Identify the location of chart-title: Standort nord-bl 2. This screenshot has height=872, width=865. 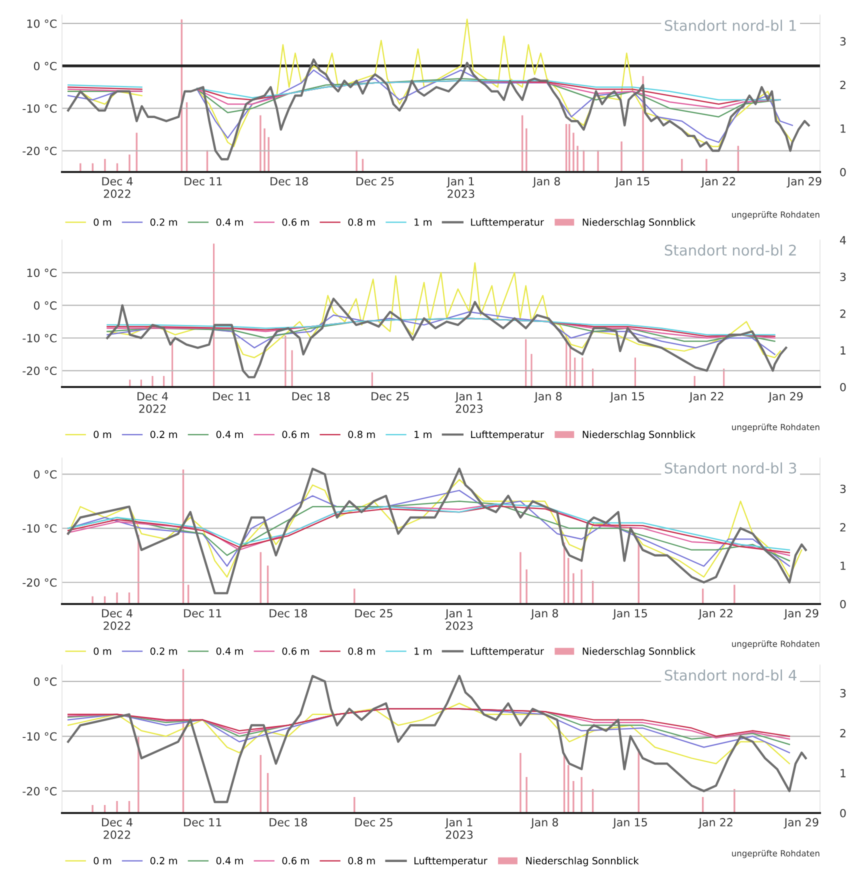
(730, 250).